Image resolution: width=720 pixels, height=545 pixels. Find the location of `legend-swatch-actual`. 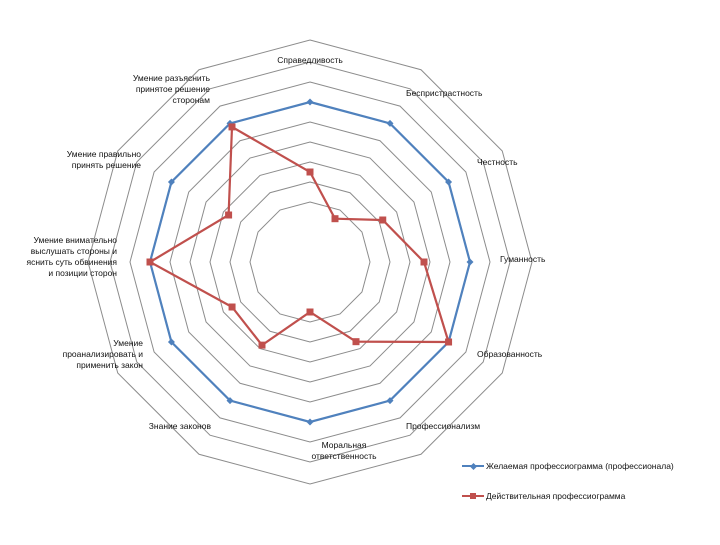

legend-swatch-actual is located at coordinates (473, 496).